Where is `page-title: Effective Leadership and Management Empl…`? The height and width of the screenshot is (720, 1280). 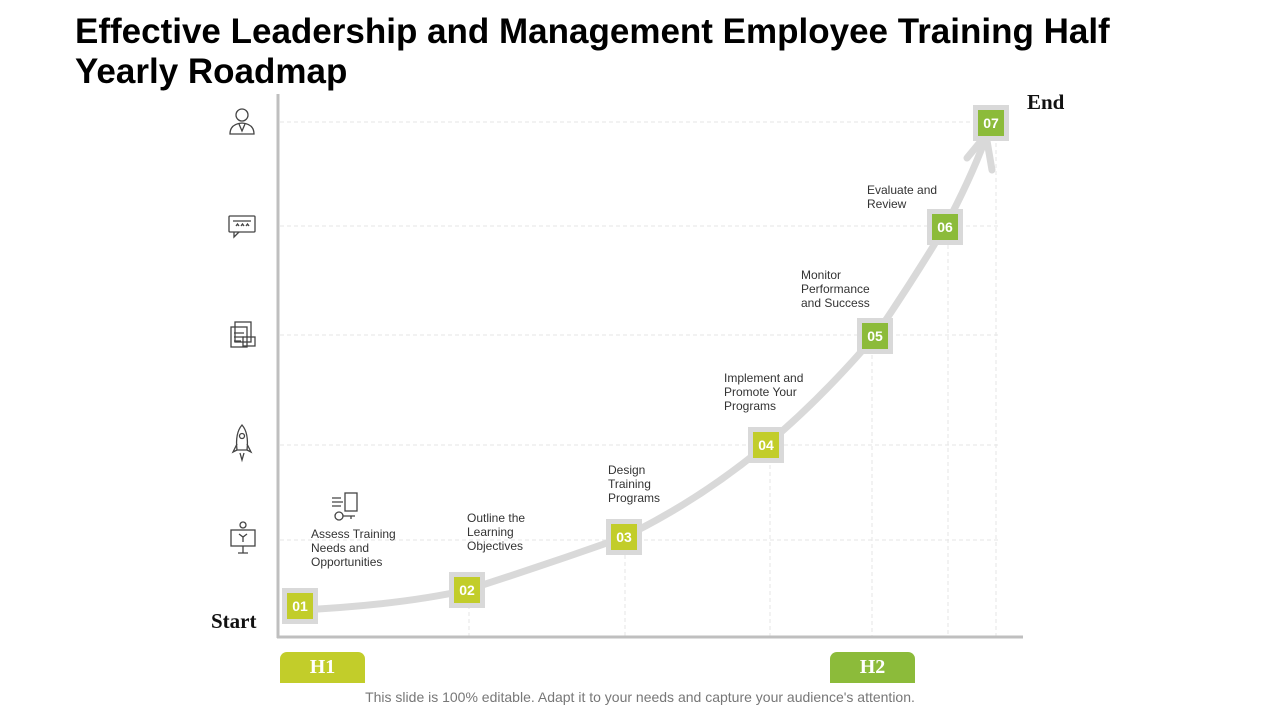 page-title: Effective Leadership and Management Empl… is located at coordinates (592, 51).